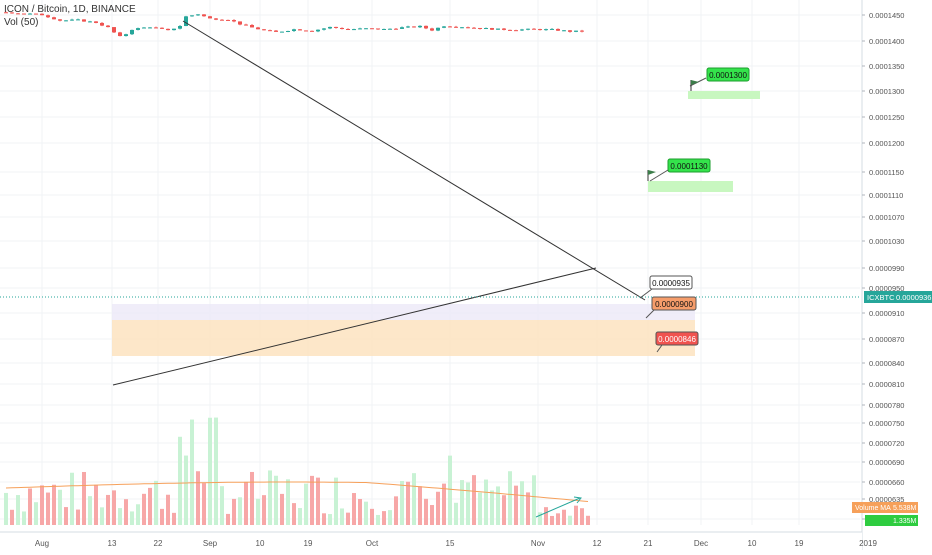 The image size is (932, 555). I want to click on support-2-label: 0.0000846, so click(677, 338).